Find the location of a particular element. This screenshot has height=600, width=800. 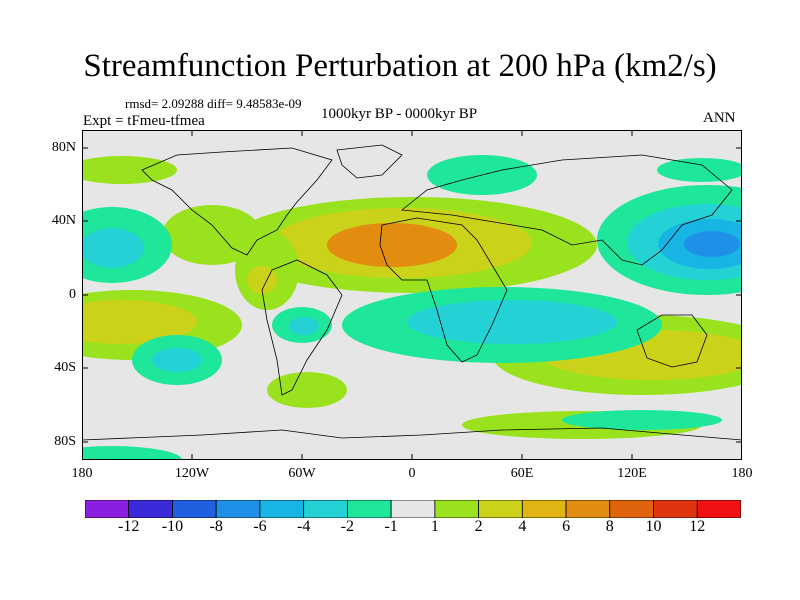

colorbar-tick-label: 8 is located at coordinates (609, 526).